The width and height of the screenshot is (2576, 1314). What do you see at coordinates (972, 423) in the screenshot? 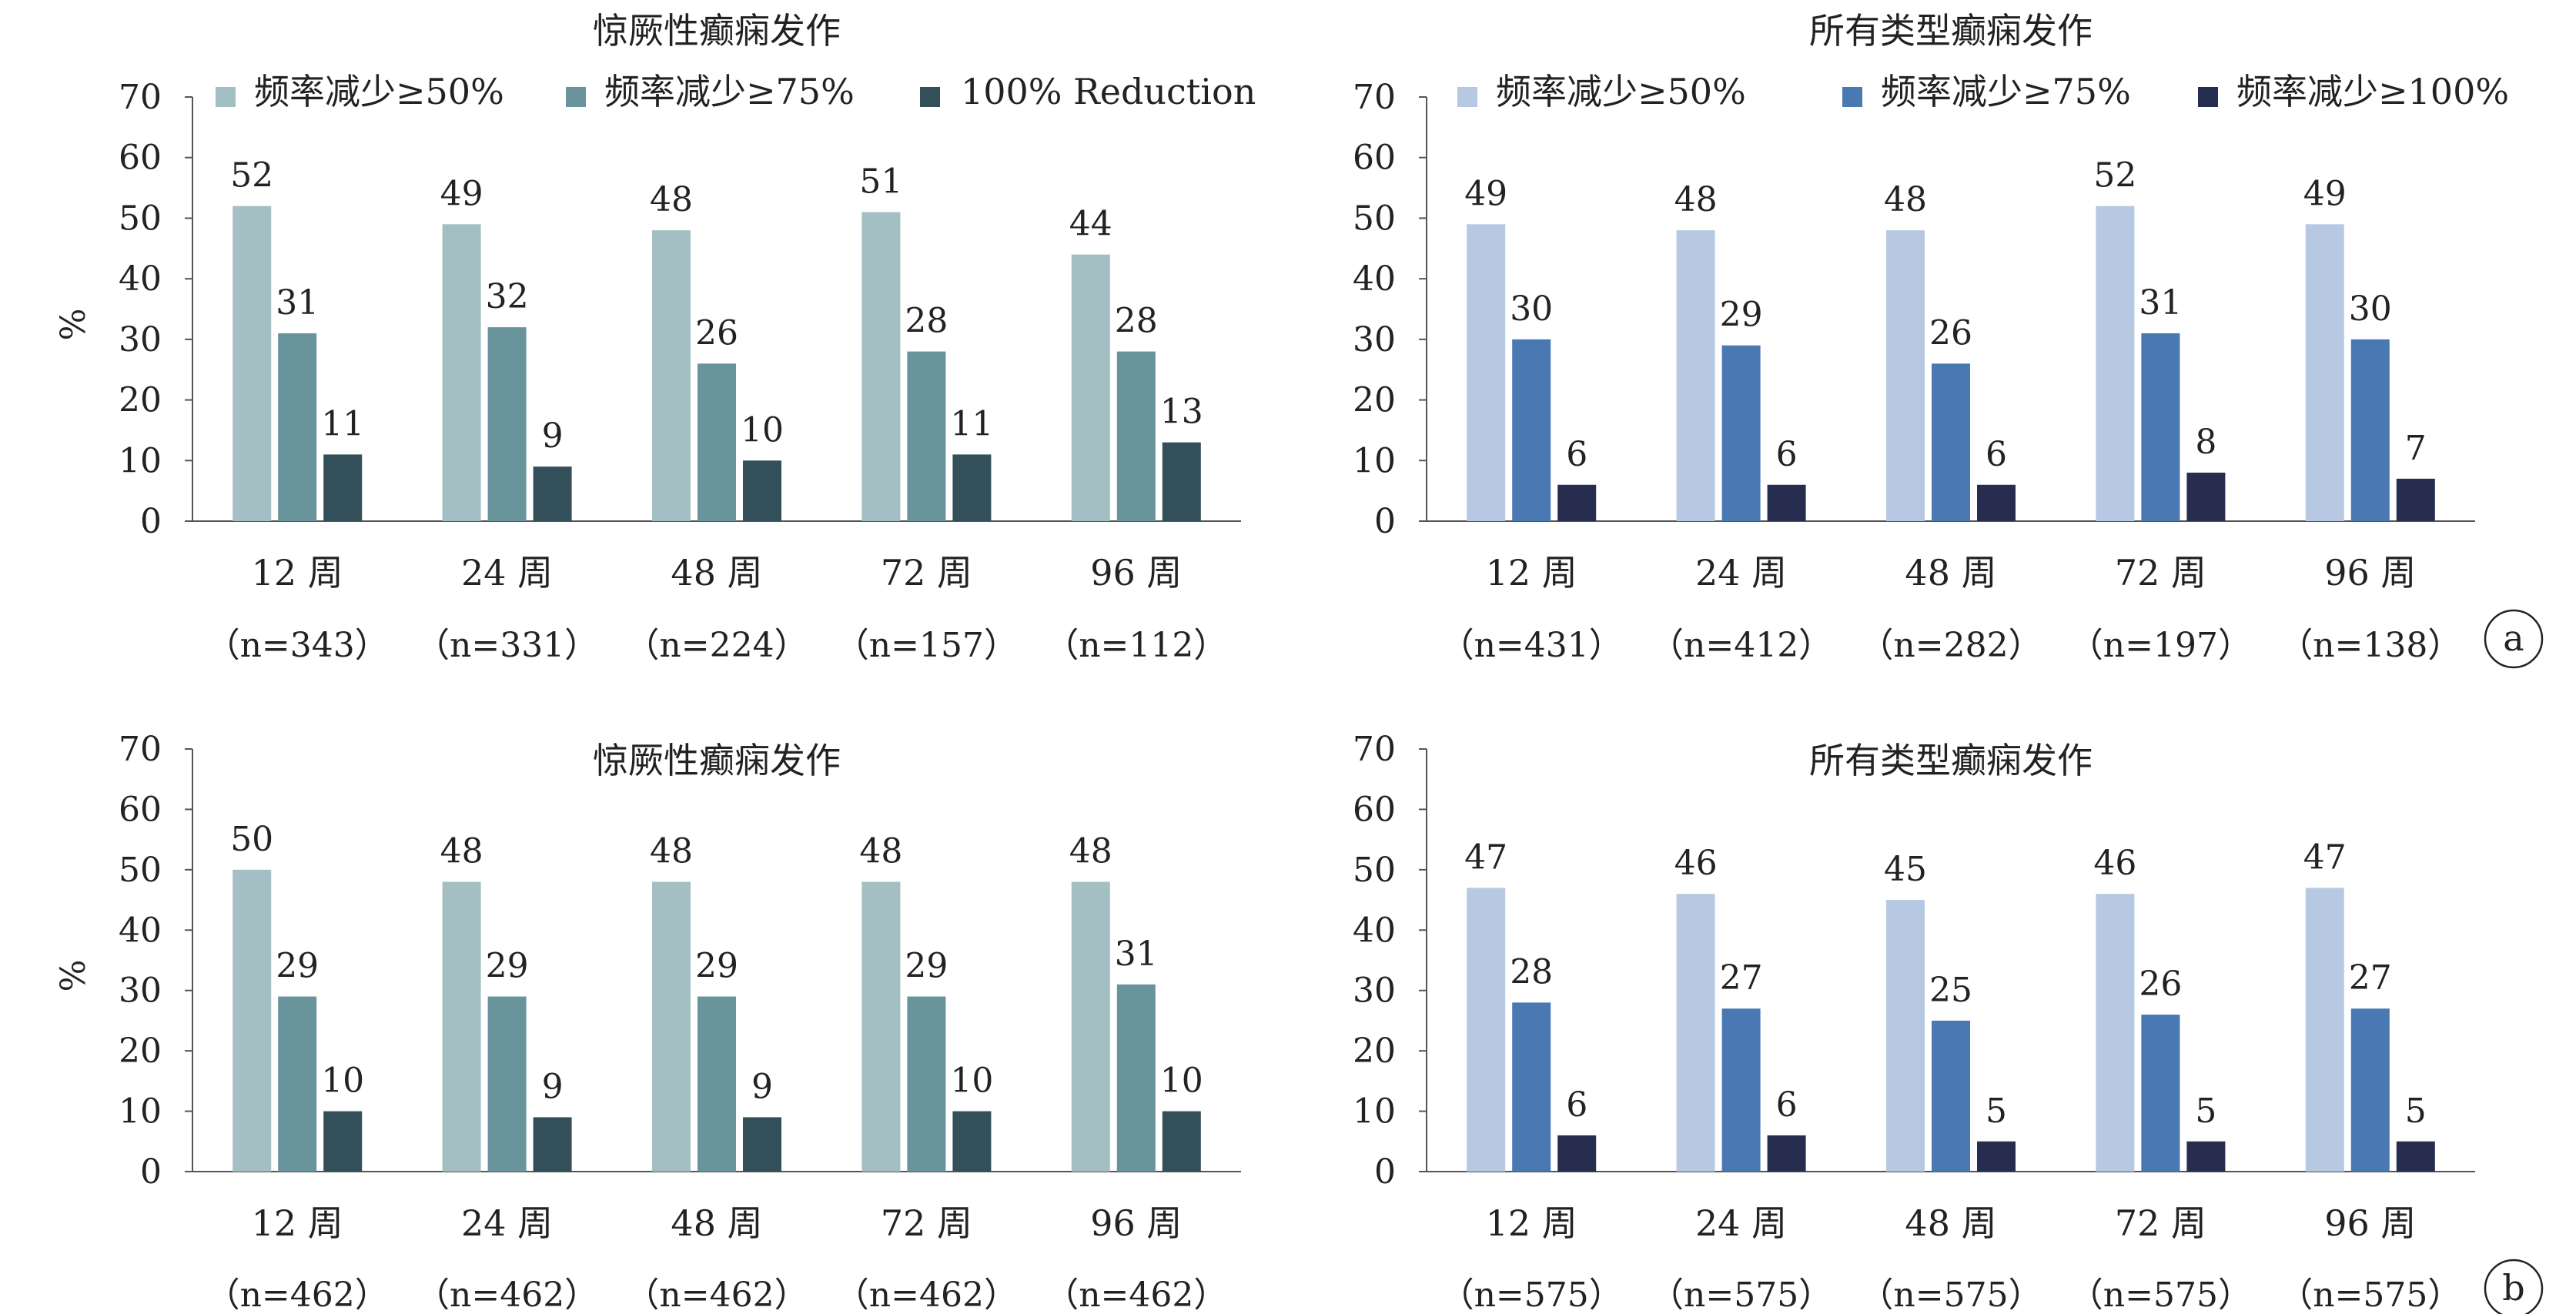
I see `bar-value-label: 11` at bounding box center [972, 423].